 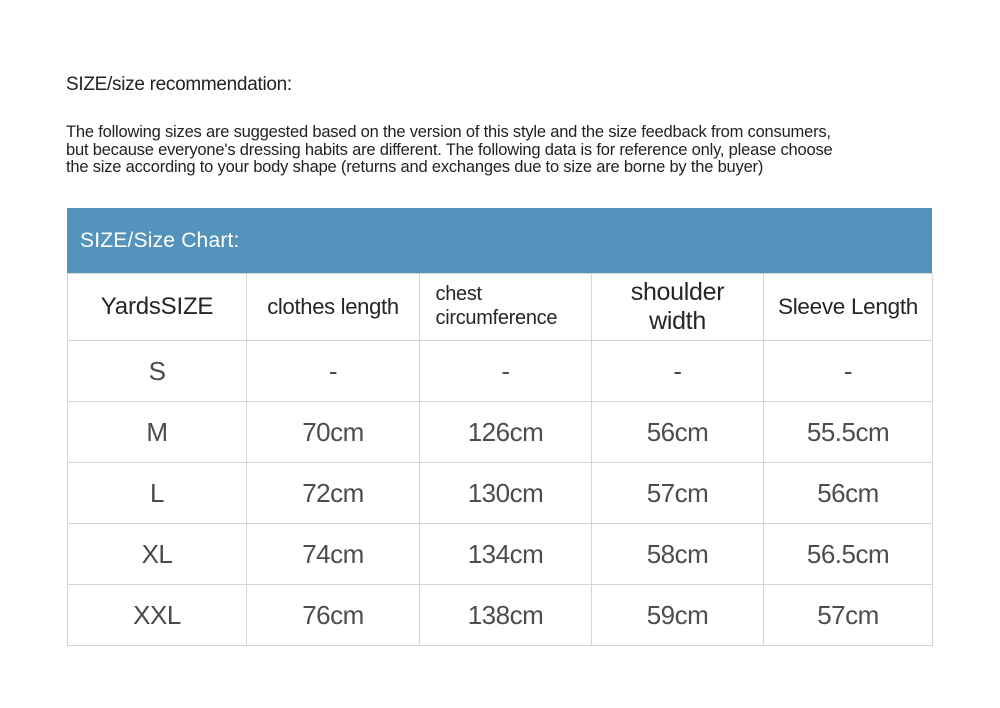 What do you see at coordinates (848, 554) in the screenshot?
I see `measurement-cell: 56.5cm` at bounding box center [848, 554].